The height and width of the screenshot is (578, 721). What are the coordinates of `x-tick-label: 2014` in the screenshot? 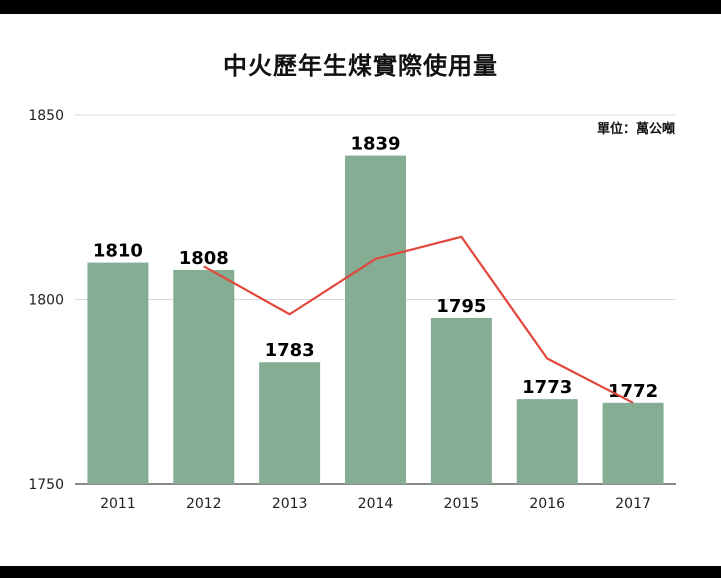 It's located at (376, 504).